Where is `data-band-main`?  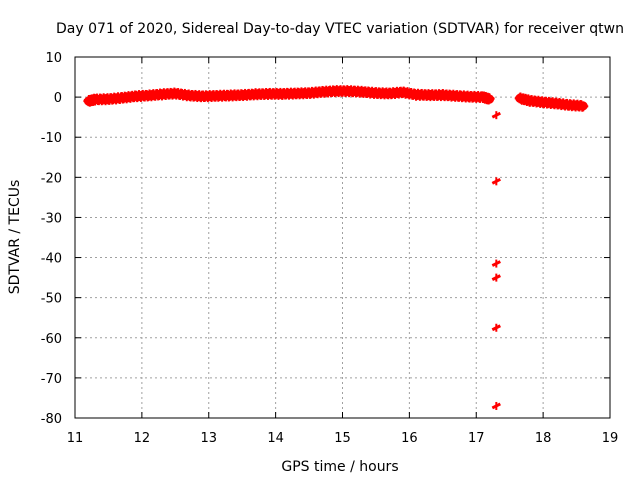 data-band-main is located at coordinates (289, 96).